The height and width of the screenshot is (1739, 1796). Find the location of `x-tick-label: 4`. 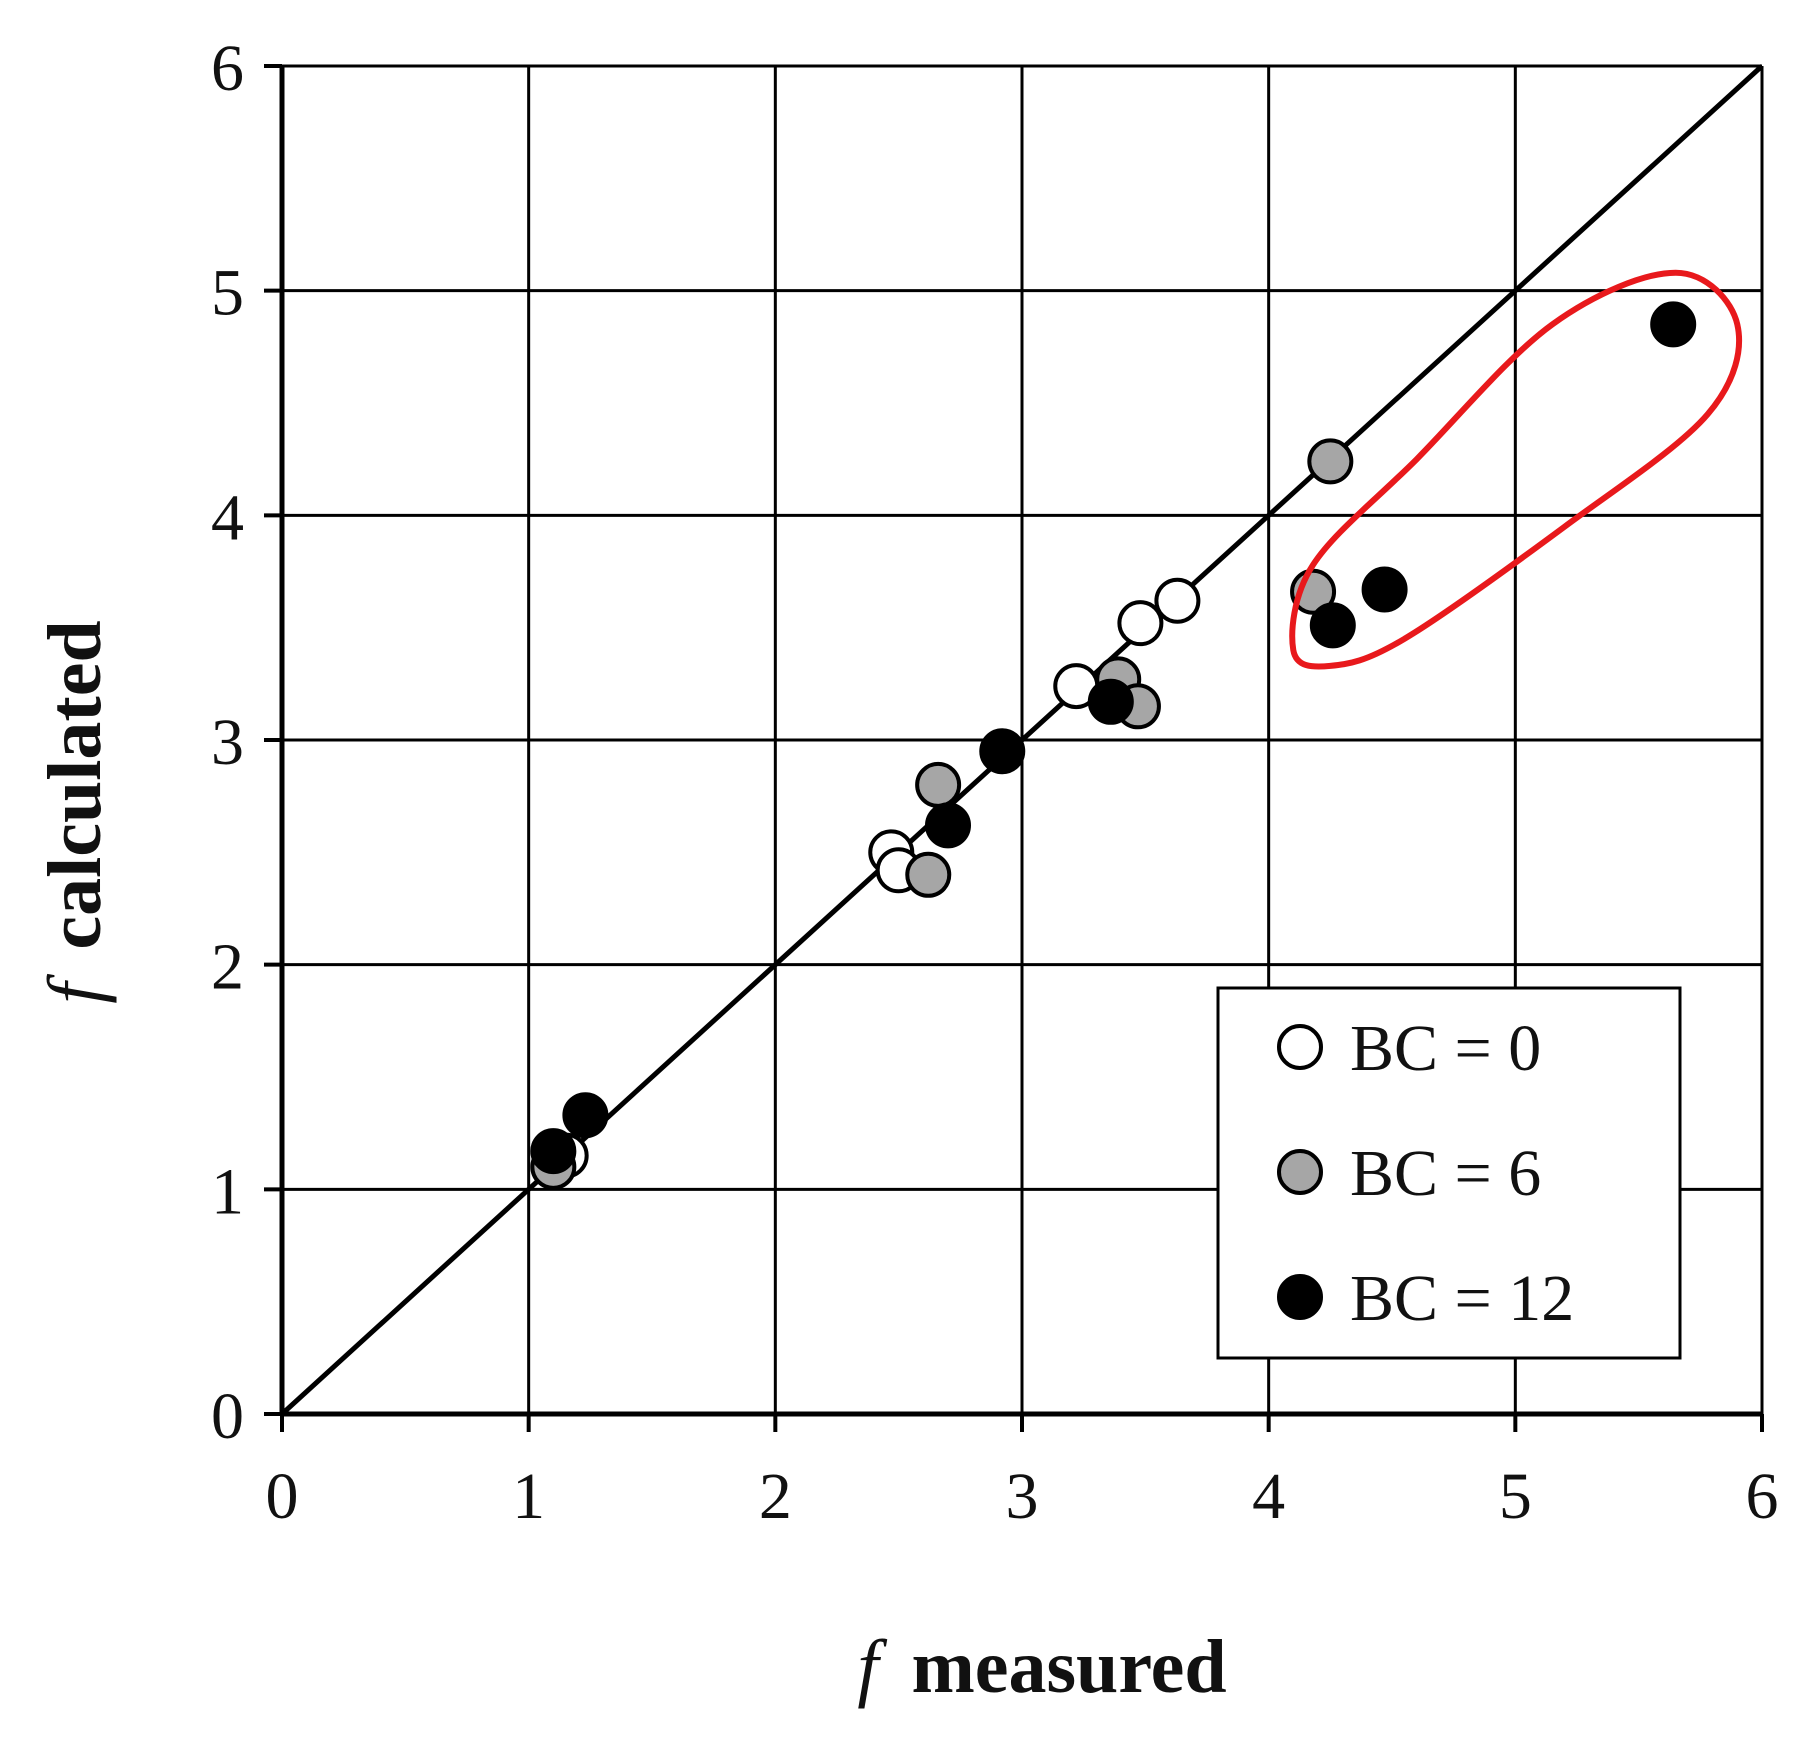

x-tick-label: 4 is located at coordinates (1268, 1496).